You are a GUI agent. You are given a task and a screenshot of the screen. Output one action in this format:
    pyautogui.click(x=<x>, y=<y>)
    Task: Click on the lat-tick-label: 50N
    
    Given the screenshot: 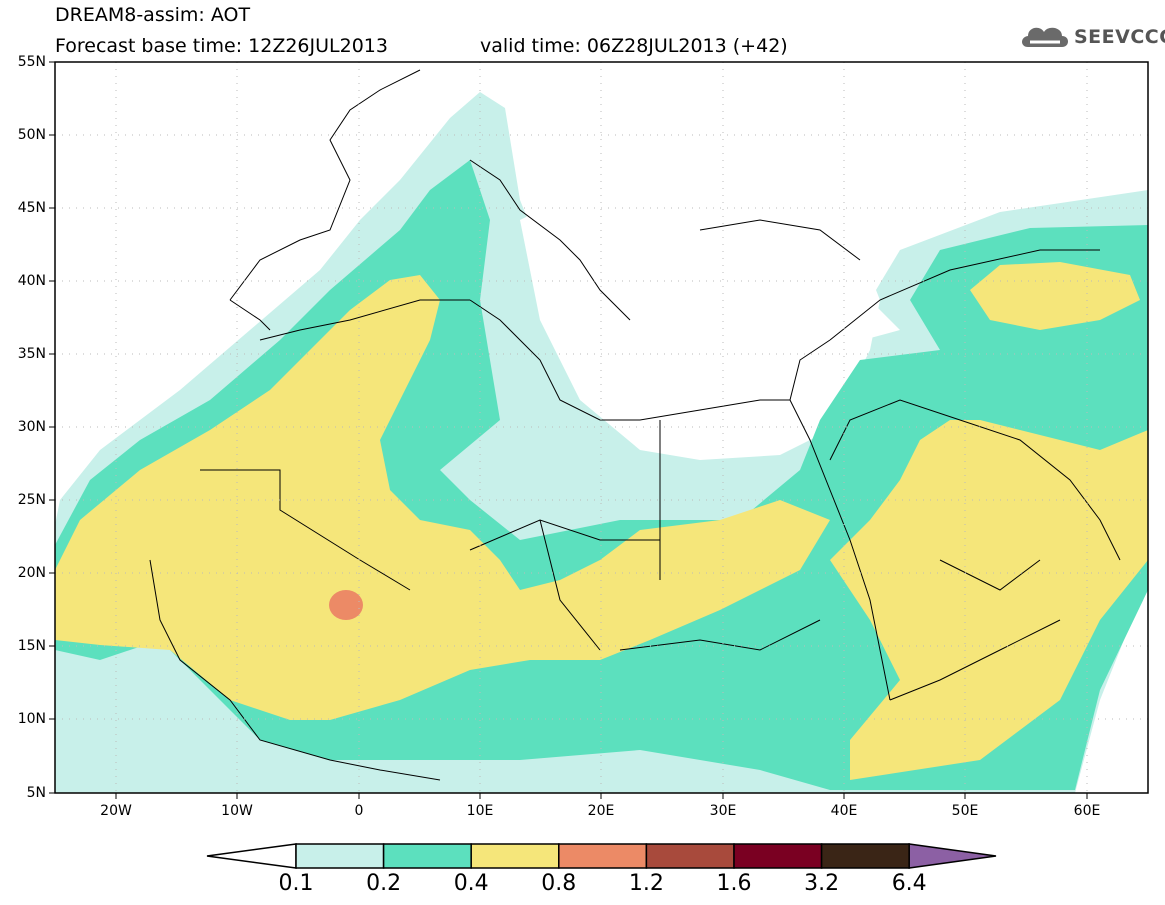 What is the action you would take?
    pyautogui.click(x=31, y=135)
    